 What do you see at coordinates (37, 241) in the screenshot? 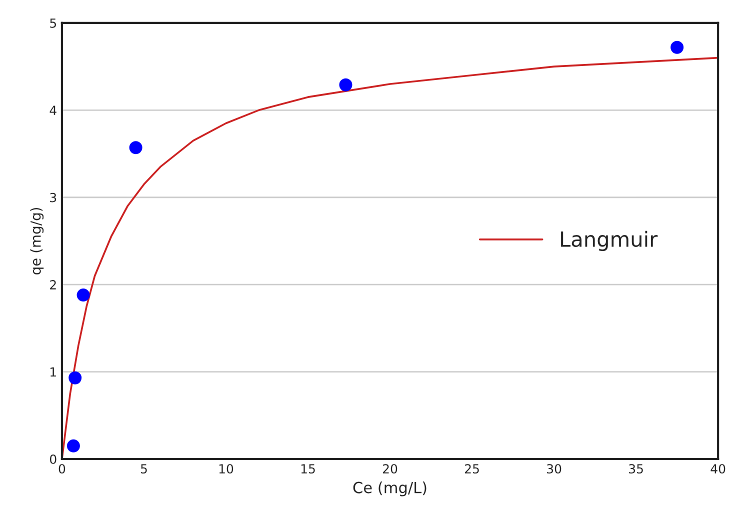
I see `y-axis-title: qe (mg/g)` at bounding box center [37, 241].